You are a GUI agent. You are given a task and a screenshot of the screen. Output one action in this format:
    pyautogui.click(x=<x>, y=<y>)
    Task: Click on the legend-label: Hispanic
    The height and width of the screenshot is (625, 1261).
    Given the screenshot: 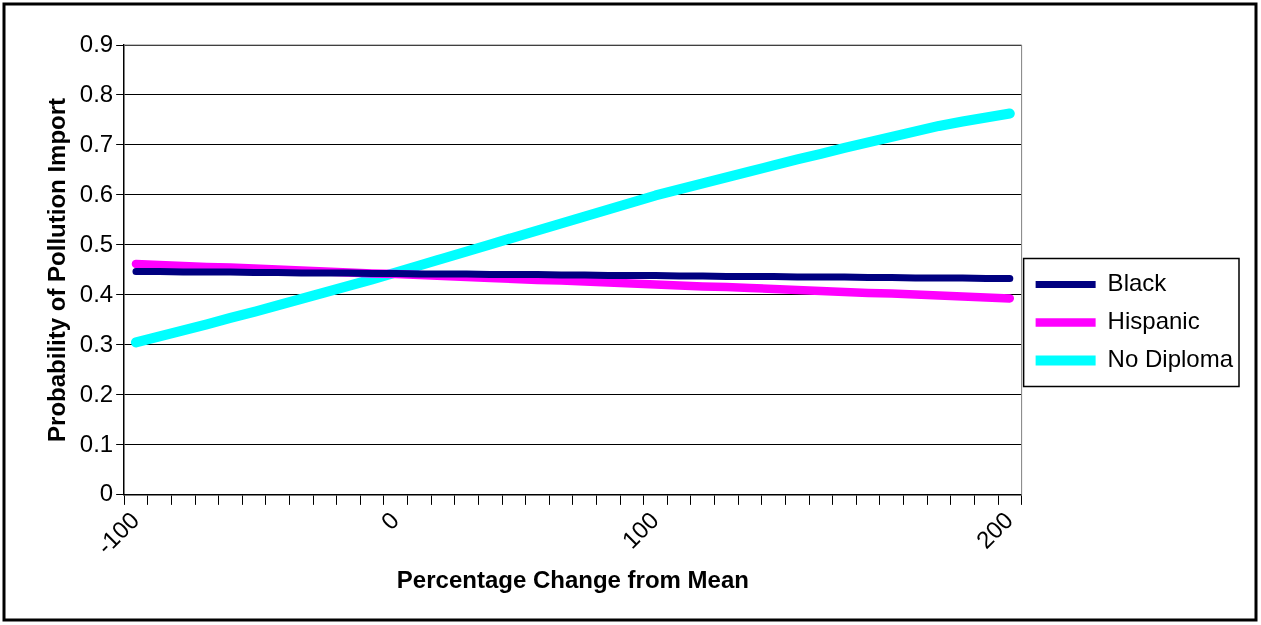 What is the action you would take?
    pyautogui.click(x=1153, y=321)
    